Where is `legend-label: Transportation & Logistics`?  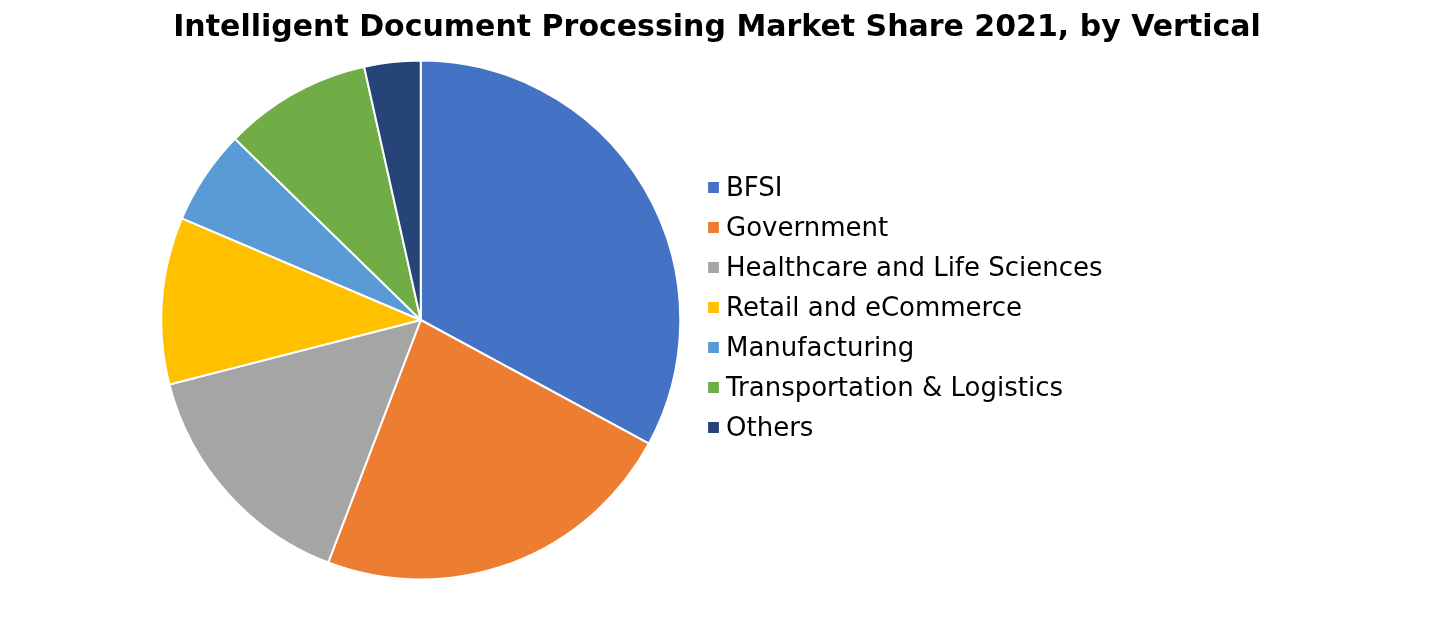
legend-label: Transportation & Logistics is located at coordinates (895, 387).